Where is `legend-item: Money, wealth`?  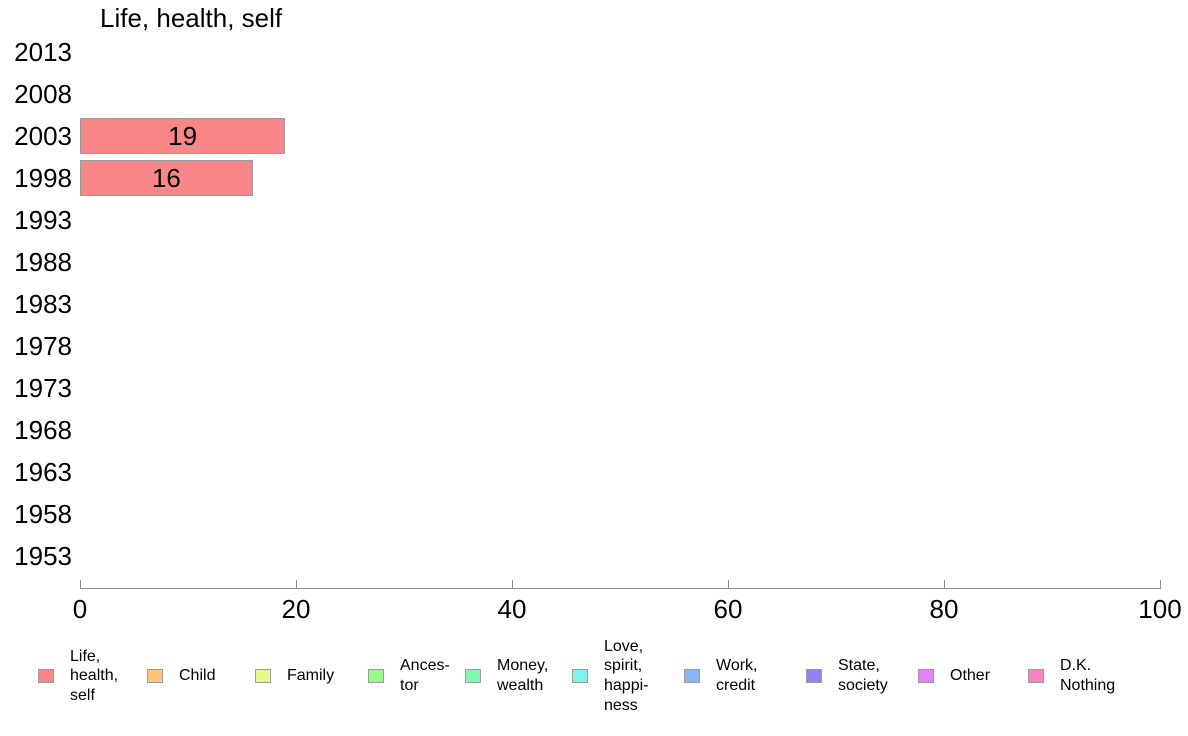
legend-item: Money, wealth is located at coordinates (506, 676).